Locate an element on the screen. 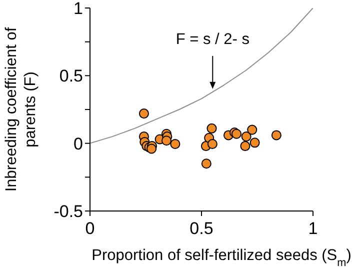  x-tick-label: 0.5 is located at coordinates (202, 228).